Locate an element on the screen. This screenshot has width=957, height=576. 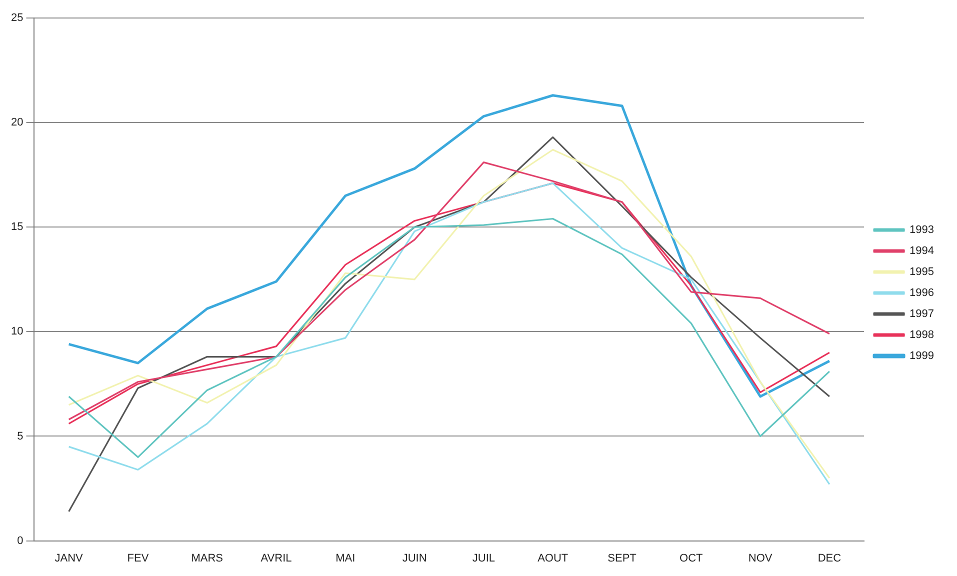
legend-label: 1998 is located at coordinates (922, 335).